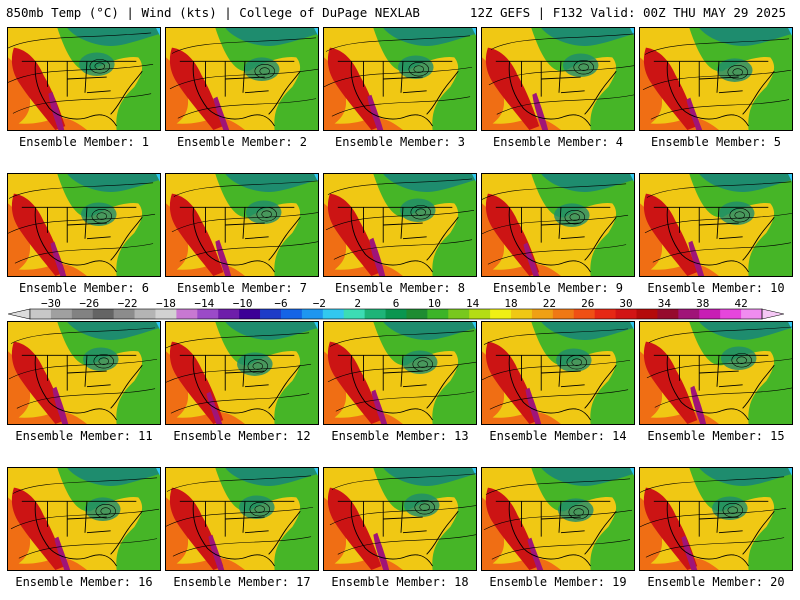  Describe the element at coordinates (84, 582) in the screenshot. I see `ensemble-member-label: Ensemble Member: 16` at that location.